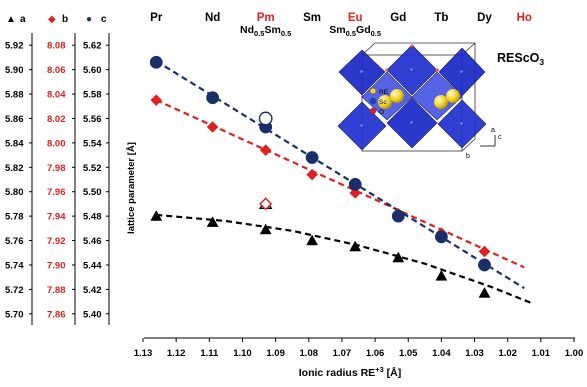 This screenshot has width=587, height=387. What do you see at coordinates (441, 18) in the screenshot?
I see `element-label-tb: Tb` at bounding box center [441, 18].